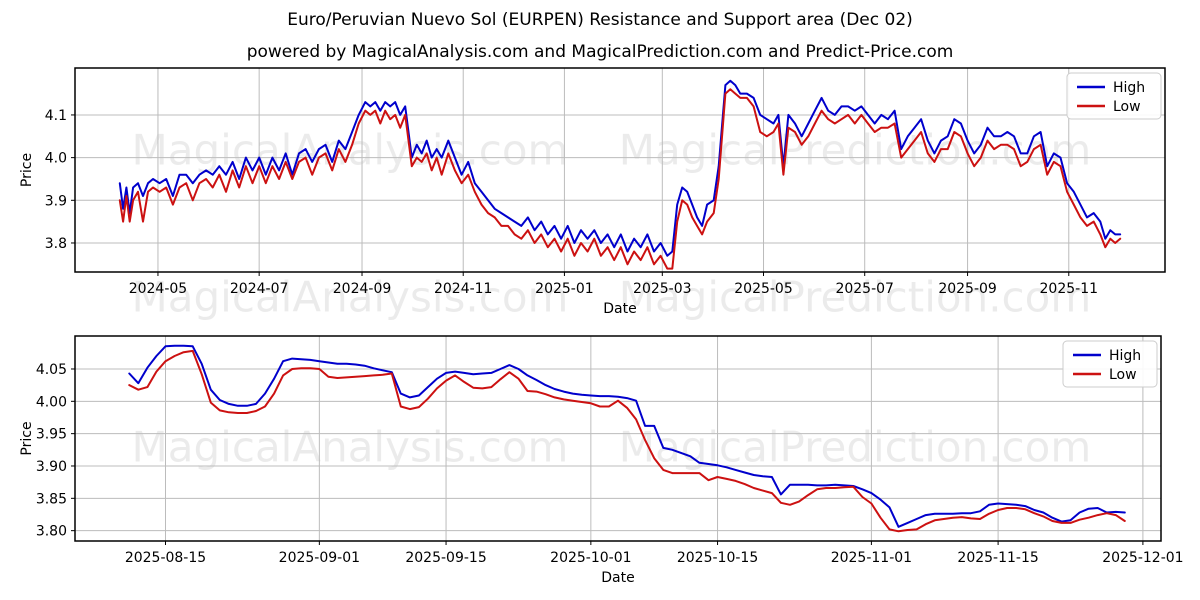 This screenshot has width=1200, height=600. Describe the element at coordinates (362, 289) in the screenshot. I see `x-tick-label: 2024-09` at that location.